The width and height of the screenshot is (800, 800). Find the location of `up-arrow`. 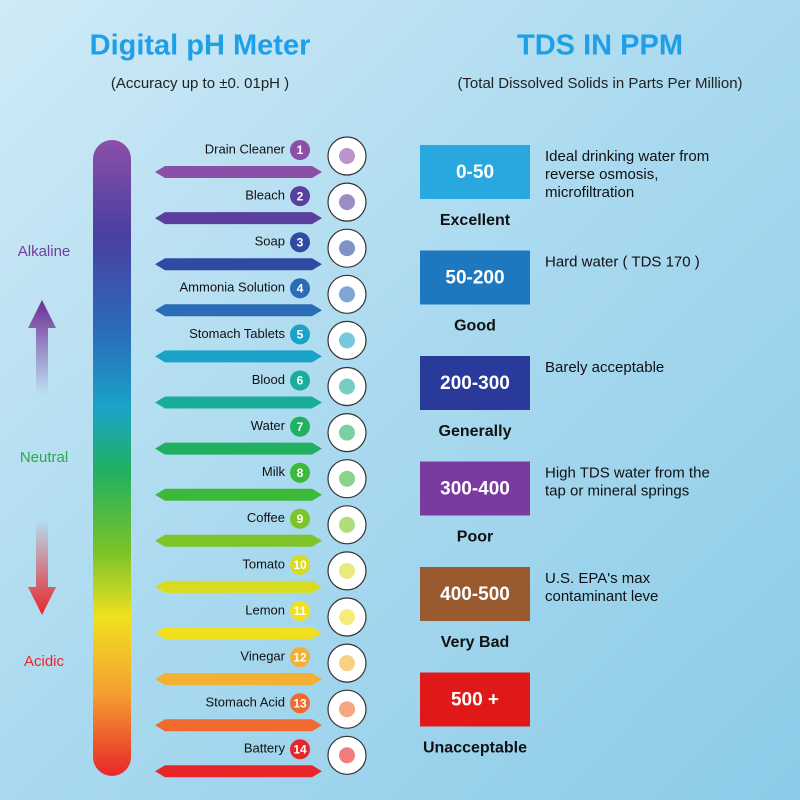

up-arrow is located at coordinates (42, 347).